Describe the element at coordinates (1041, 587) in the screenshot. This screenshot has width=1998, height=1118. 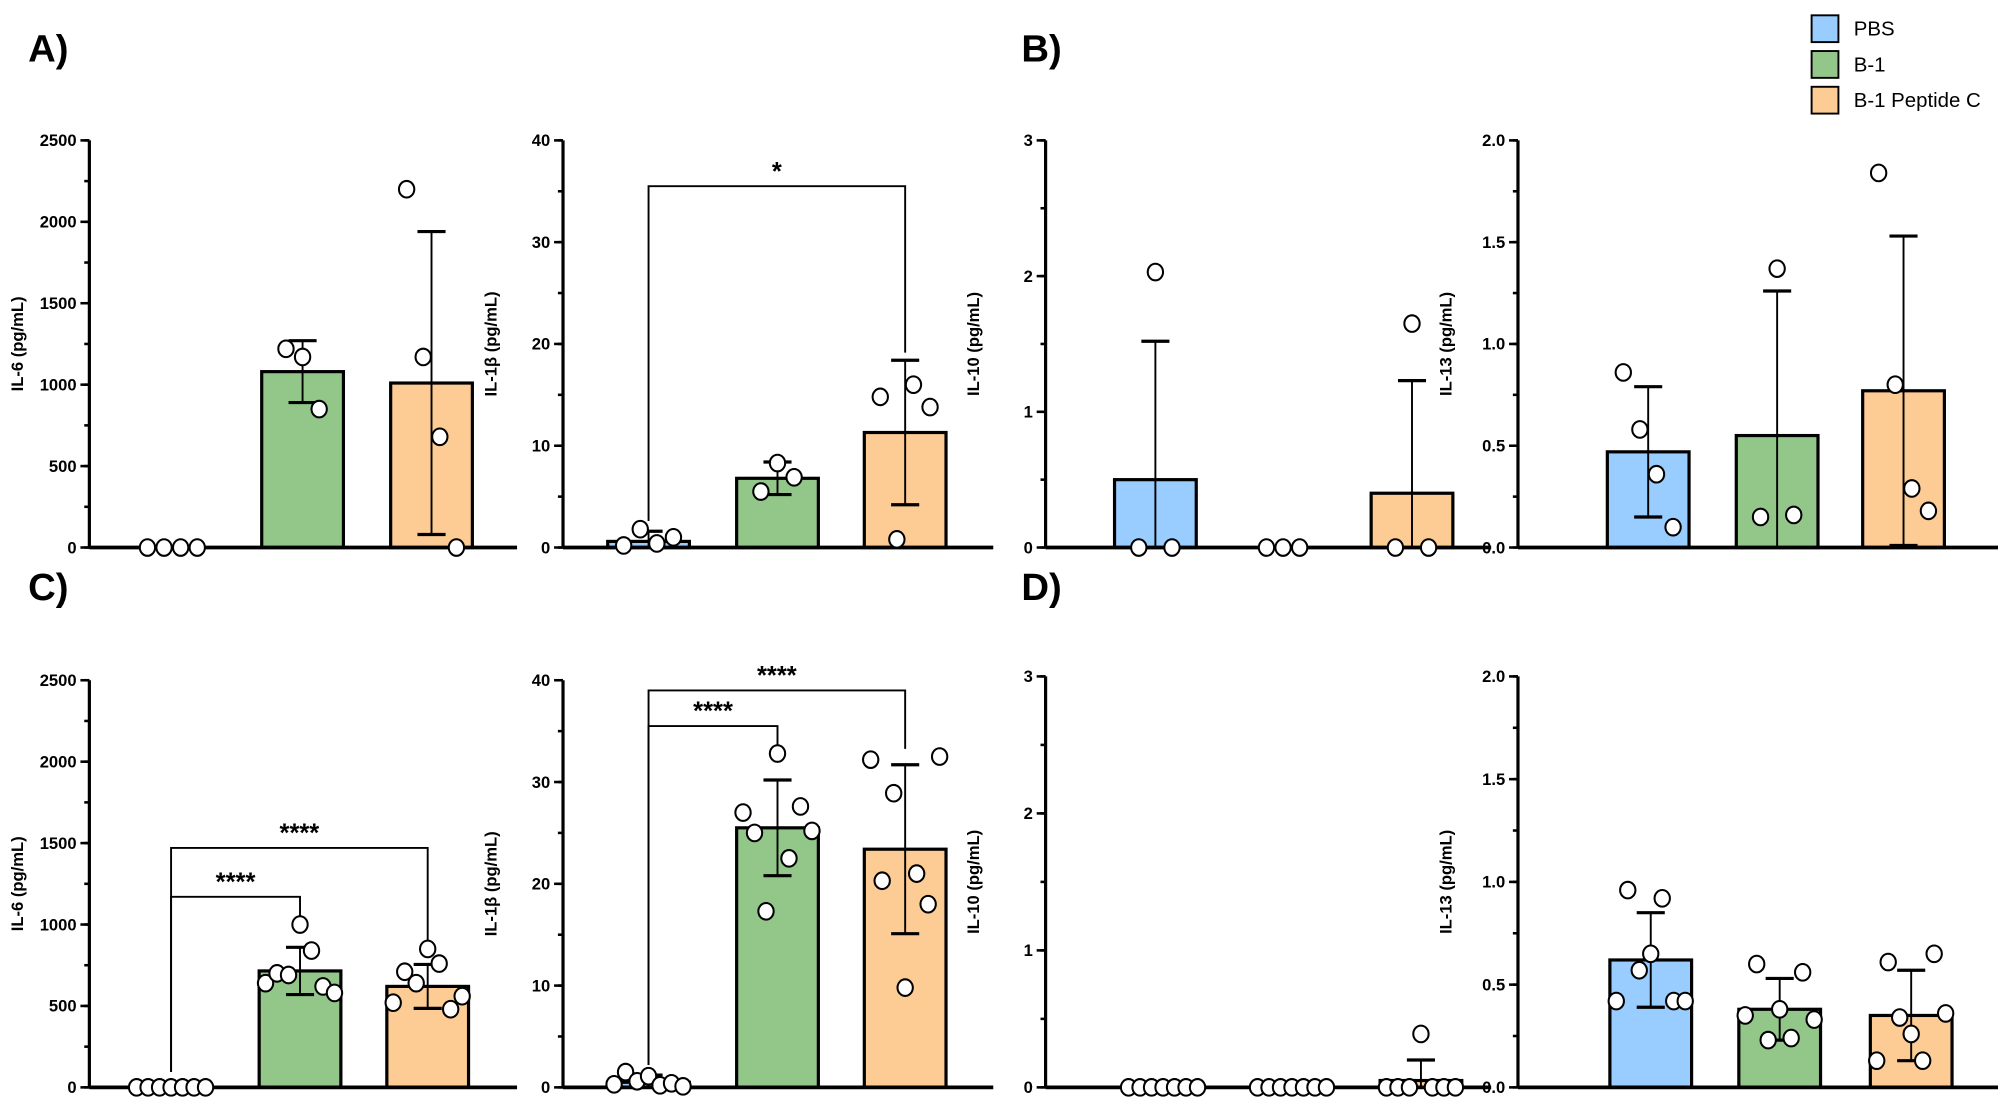
I see `panel-letter: D)` at that location.